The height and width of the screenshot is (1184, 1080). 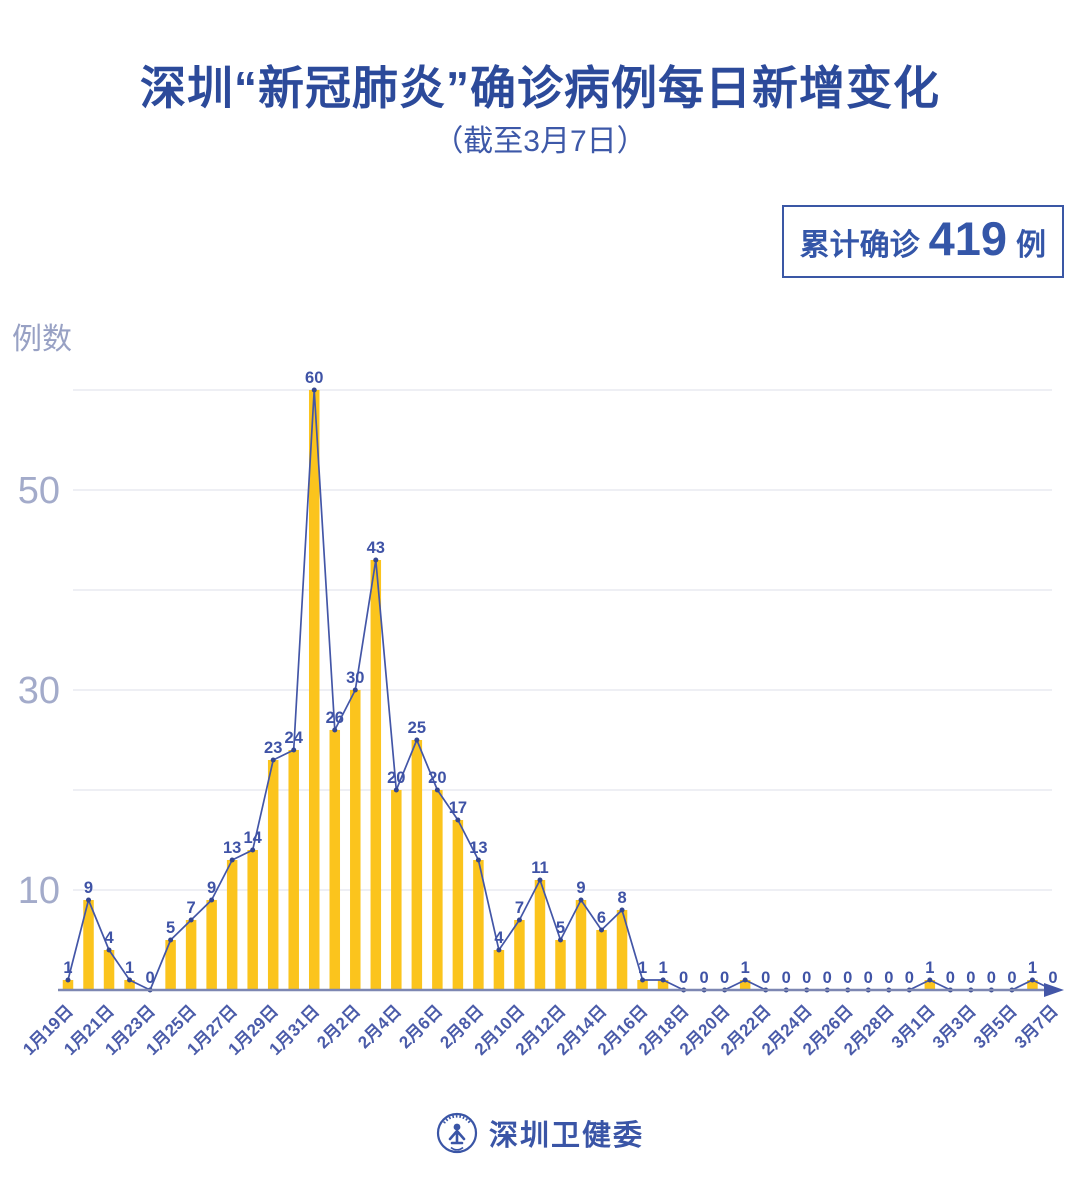 What do you see at coordinates (42, 339) in the screenshot?
I see `y-axis-unit-label: 例数` at bounding box center [42, 339].